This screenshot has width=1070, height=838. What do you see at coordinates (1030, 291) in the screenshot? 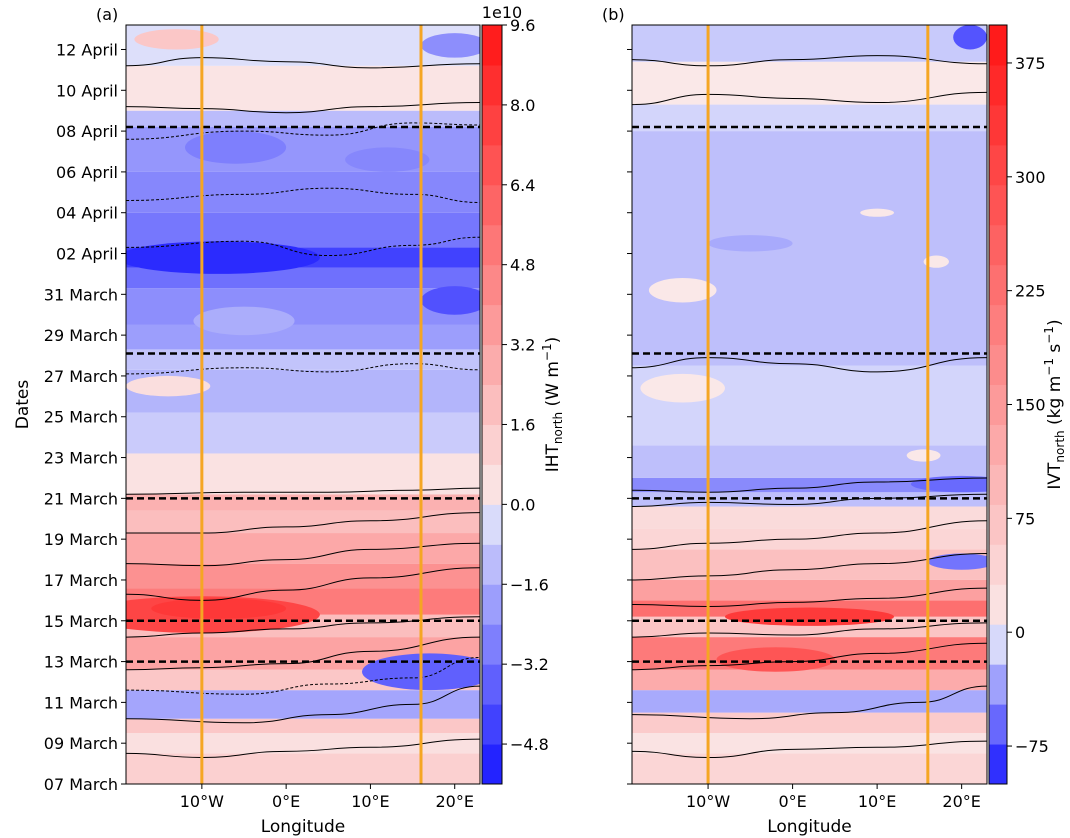
I see `colorbar-tick-label: 225` at bounding box center [1030, 291].